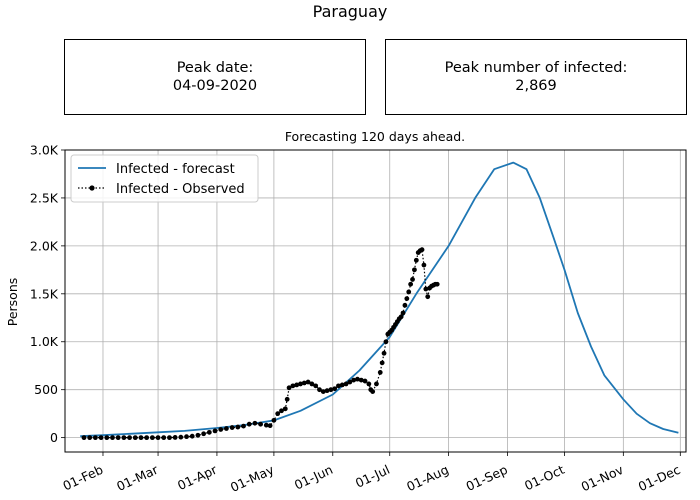 The width and height of the screenshot is (700, 500). What do you see at coordinates (44, 293) in the screenshot?
I see `y-tick-label: 1.5K` at bounding box center [44, 293].